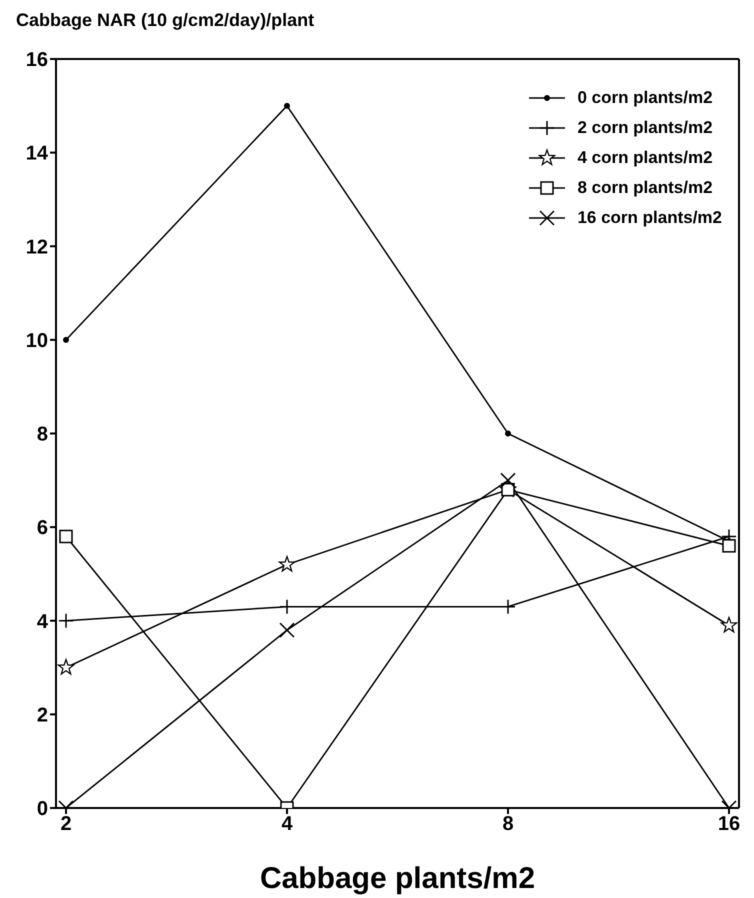  Describe the element at coordinates (165, 20) in the screenshot. I see `chart-title: Cabbage NAR (10 g/cm2/day)/plant` at that location.